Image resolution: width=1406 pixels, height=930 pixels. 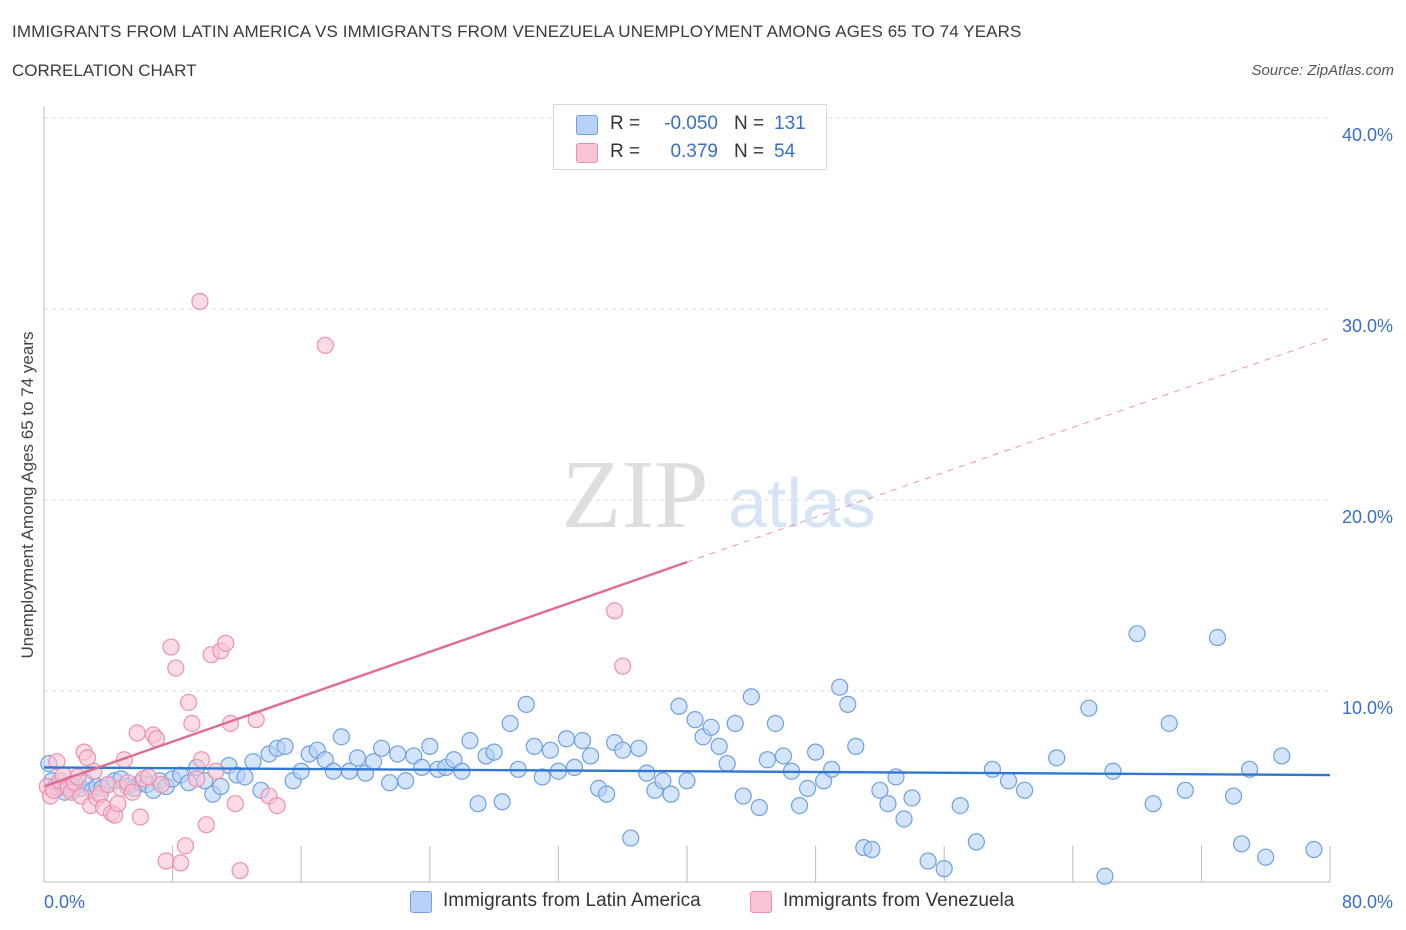 I want to click on chart-subtitle: CORRELATION CHART, so click(x=104, y=70).